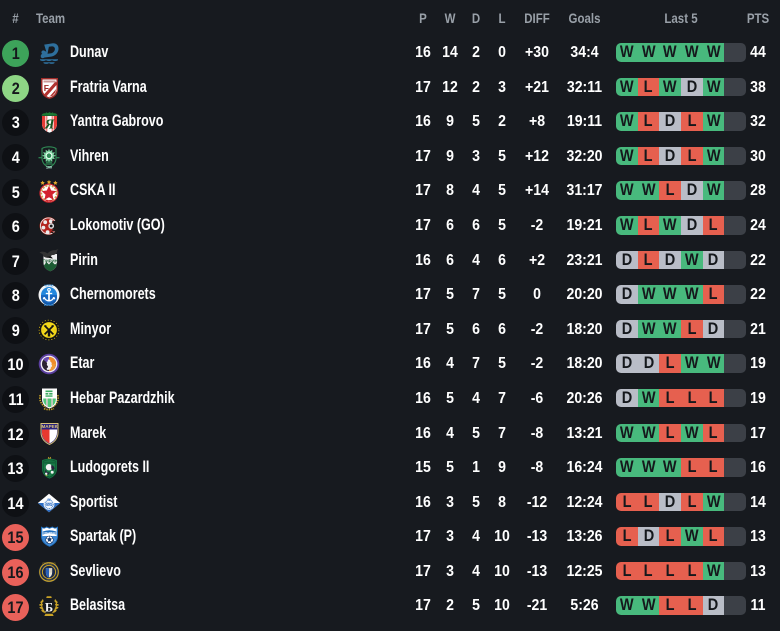 The height and width of the screenshot is (631, 780). Describe the element at coordinates (46, 87) in the screenshot. I see `svg-text: F` at that location.